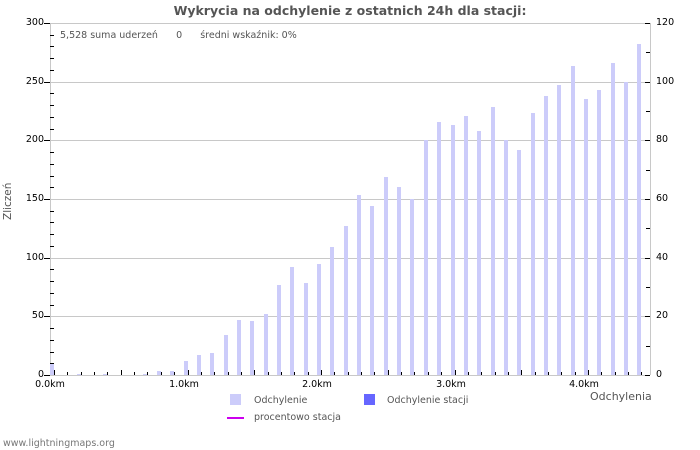 This screenshot has width=700, height=450. I want to click on legend-label-deviation: Odchylenie, so click(281, 400).